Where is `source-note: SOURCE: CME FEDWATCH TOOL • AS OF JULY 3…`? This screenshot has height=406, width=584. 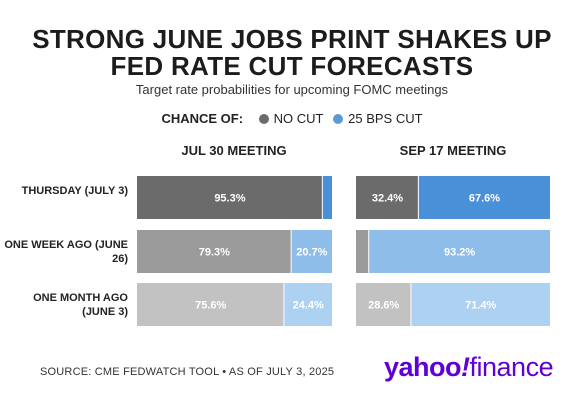 source-note: SOURCE: CME FEDWATCH TOOL • AS OF JULY 3… is located at coordinates (187, 372).